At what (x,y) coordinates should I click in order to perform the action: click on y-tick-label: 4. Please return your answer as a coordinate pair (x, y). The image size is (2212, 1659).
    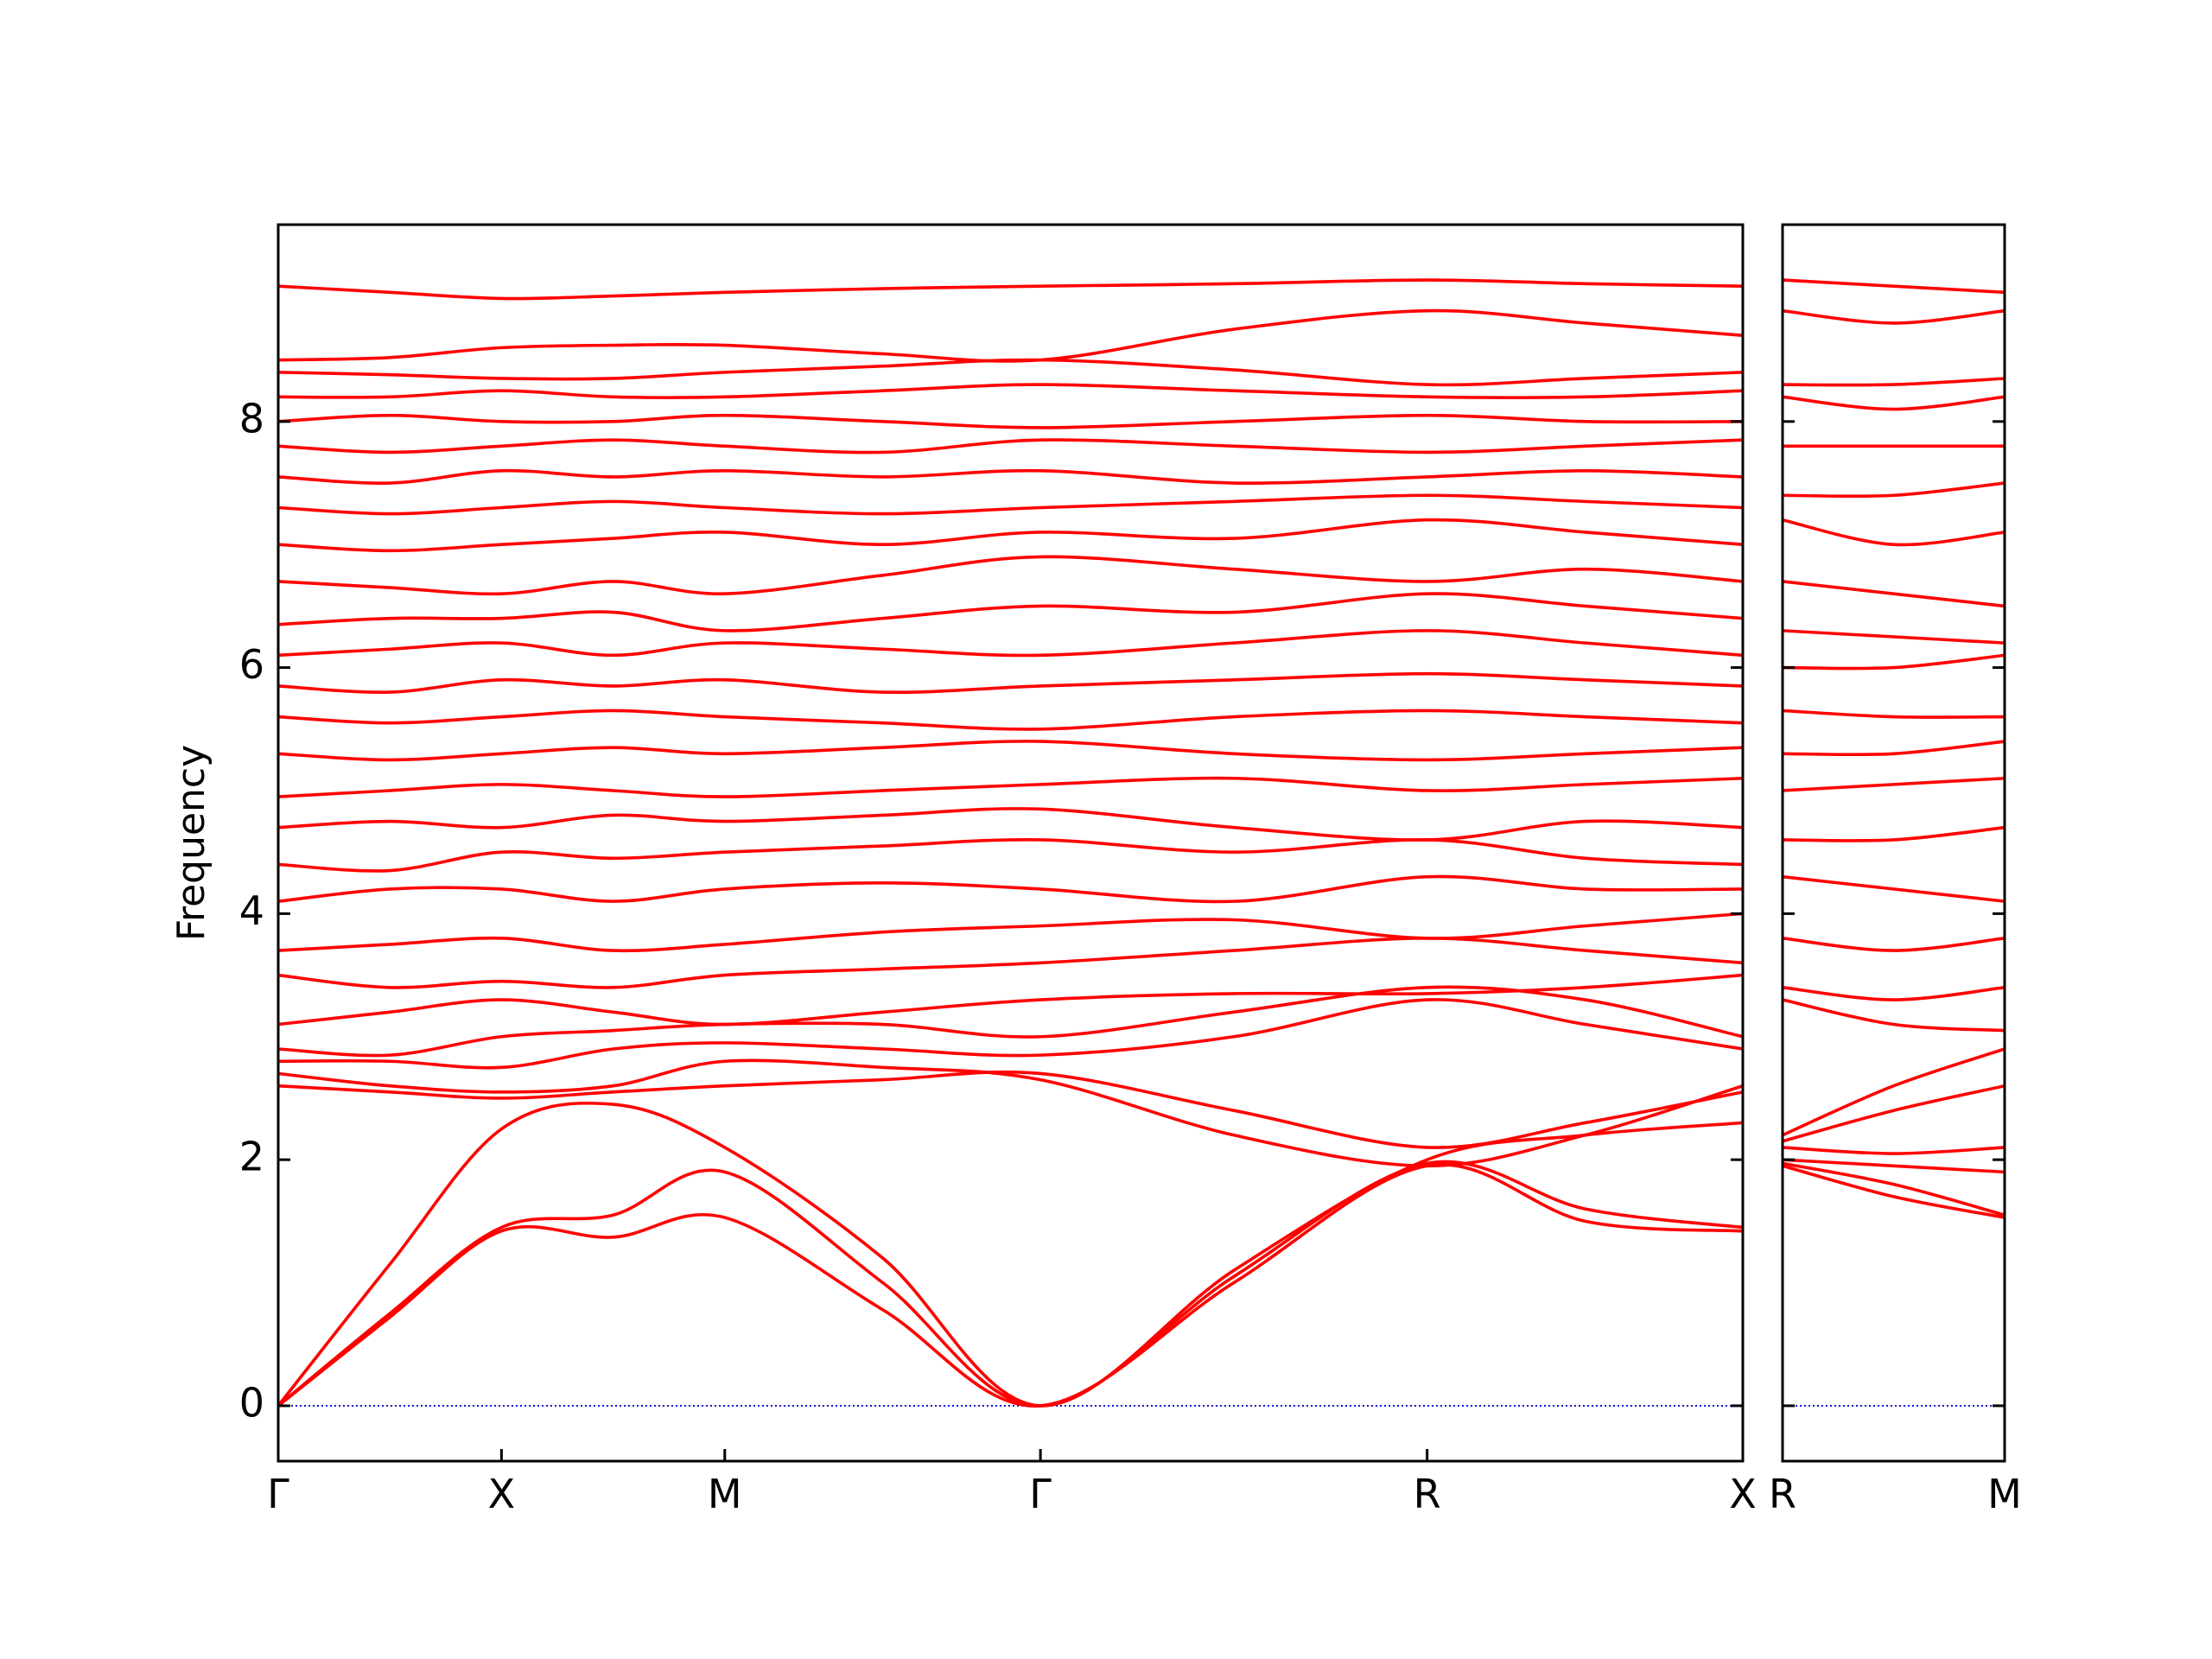
    Looking at the image, I should click on (251, 910).